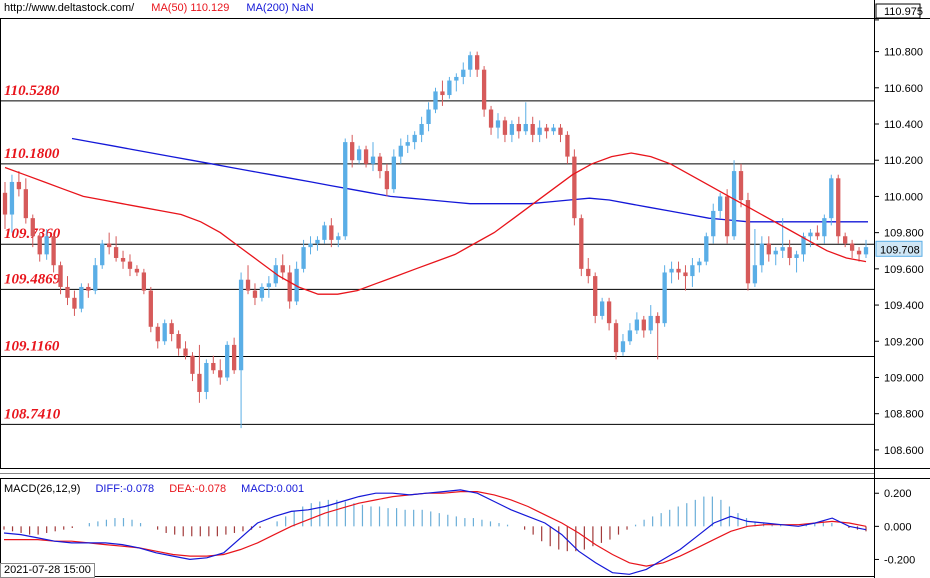  I want to click on current-price-box, so click(899, 248).